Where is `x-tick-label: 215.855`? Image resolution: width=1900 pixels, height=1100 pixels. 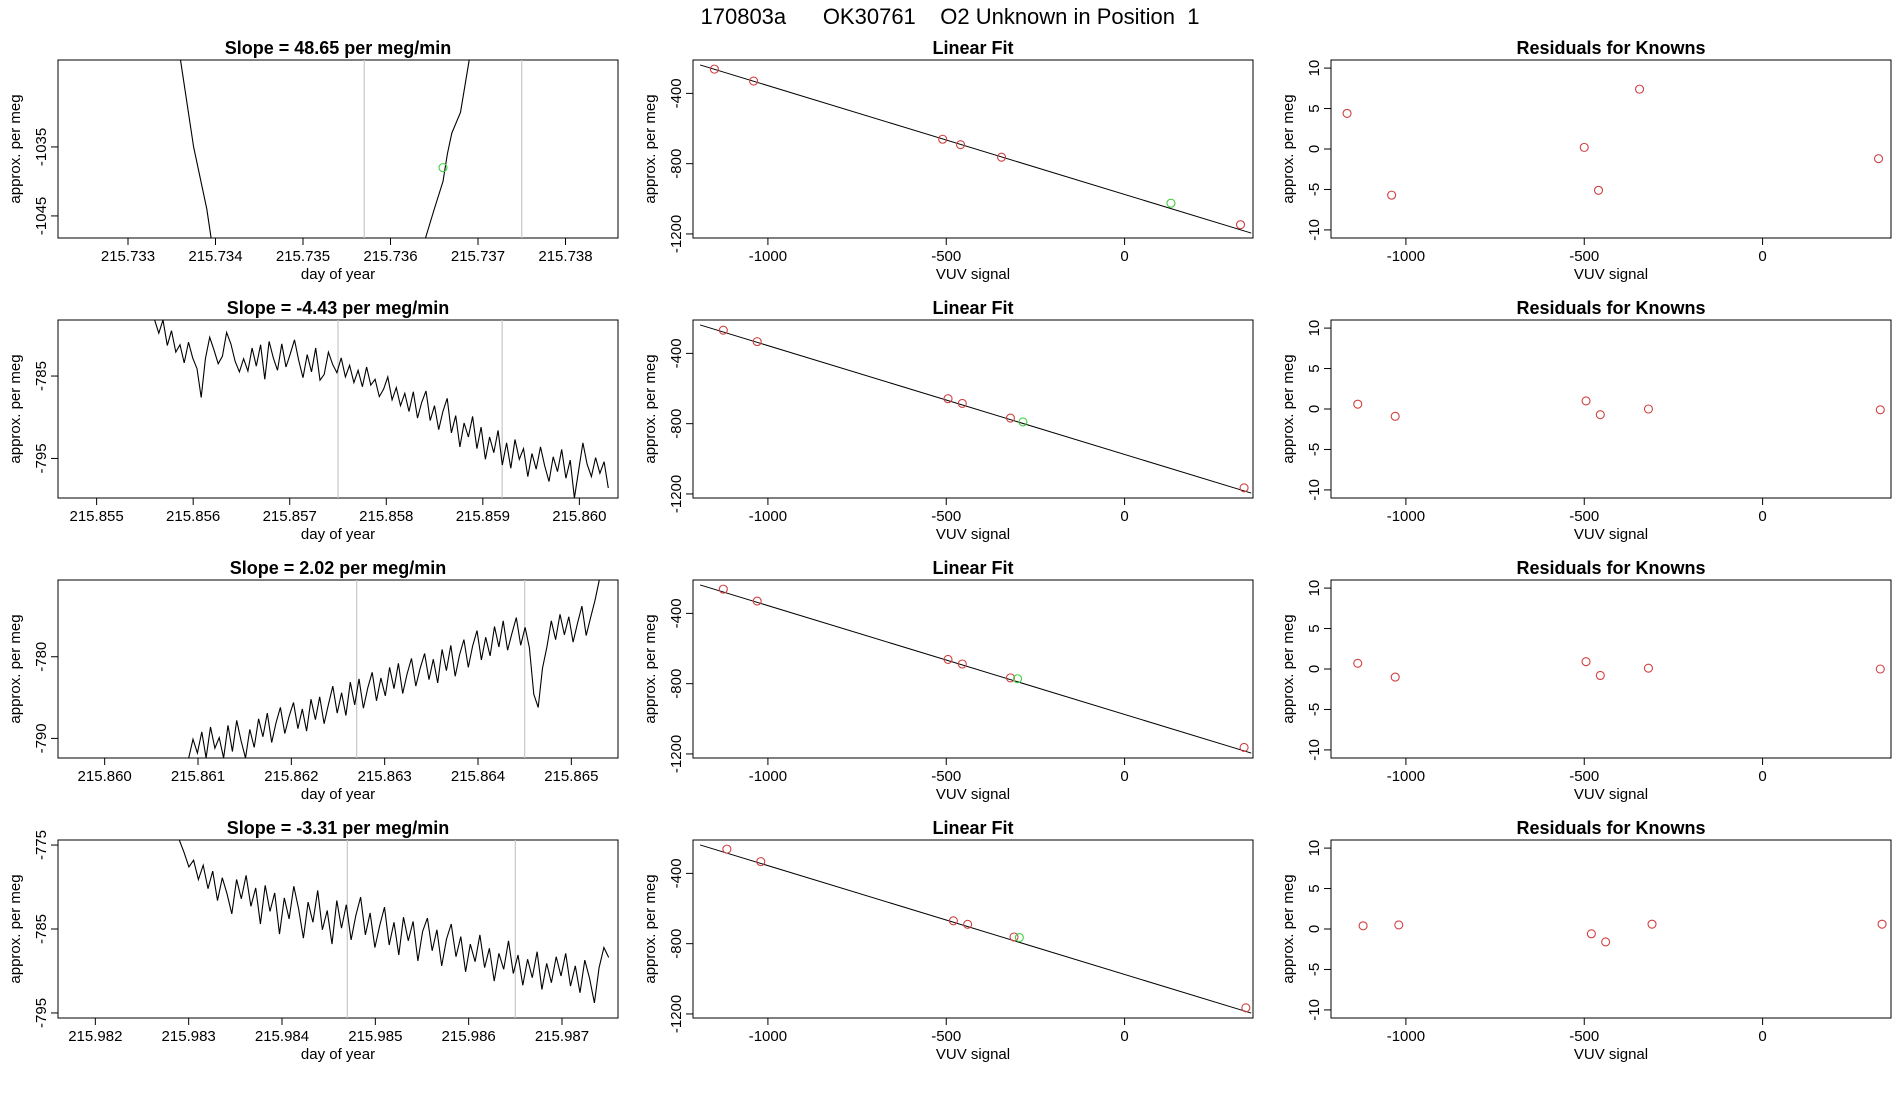 x-tick-label: 215.855 is located at coordinates (97, 516).